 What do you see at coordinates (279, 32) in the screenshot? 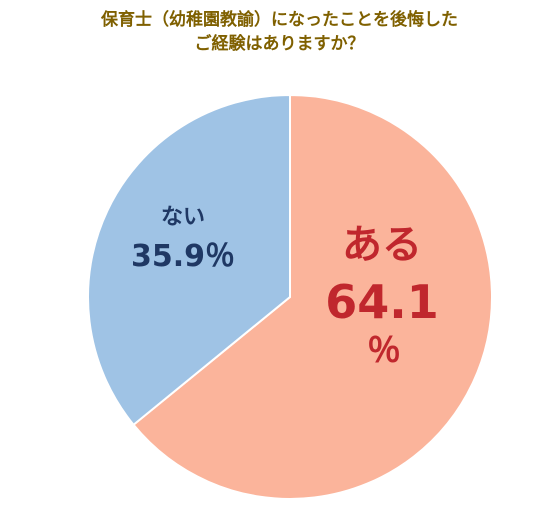
I see `chart-title: 保育士（幼稚園教諭）になったことを後悔した ご経験はありますか？` at bounding box center [279, 32].